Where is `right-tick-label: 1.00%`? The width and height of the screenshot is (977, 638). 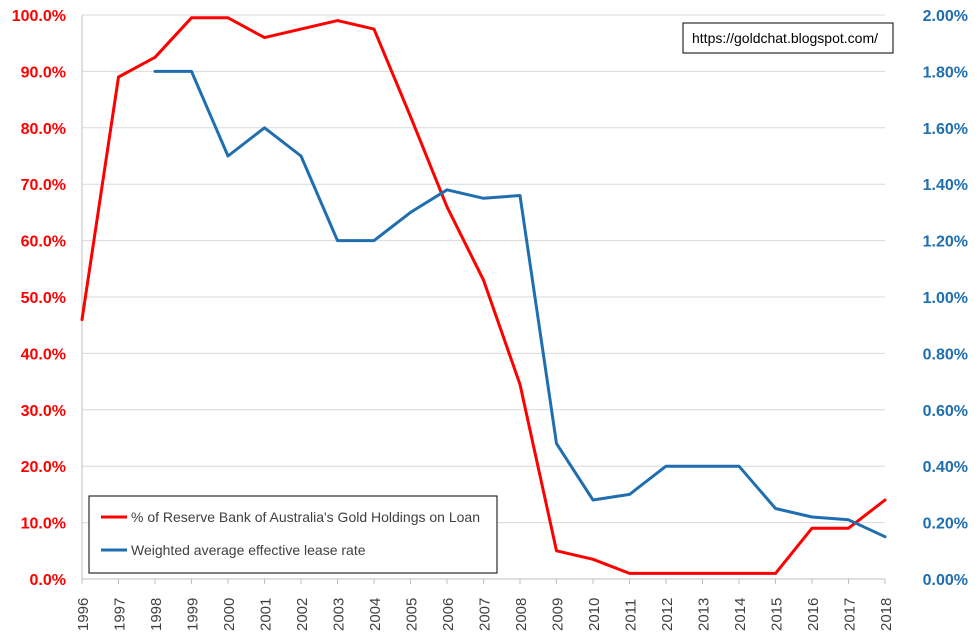
right-tick-label: 1.00% is located at coordinates (945, 298).